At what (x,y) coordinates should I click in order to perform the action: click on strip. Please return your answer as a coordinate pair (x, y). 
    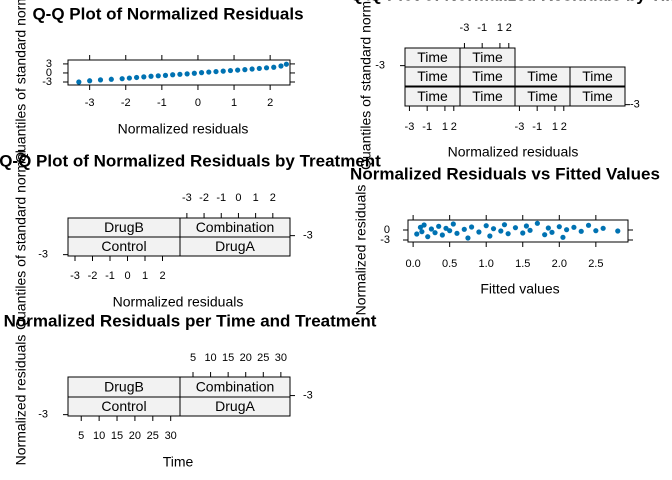
    Looking at the image, I should click on (597, 96).